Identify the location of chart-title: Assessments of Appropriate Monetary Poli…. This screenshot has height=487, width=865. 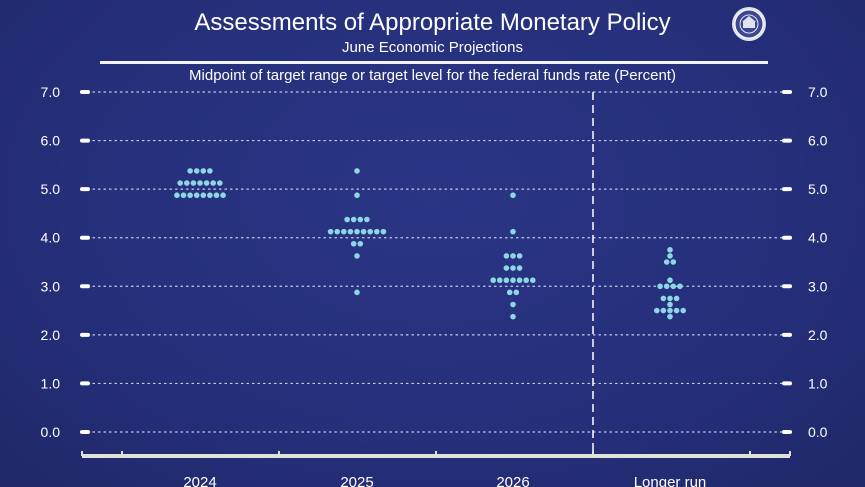
(432, 22).